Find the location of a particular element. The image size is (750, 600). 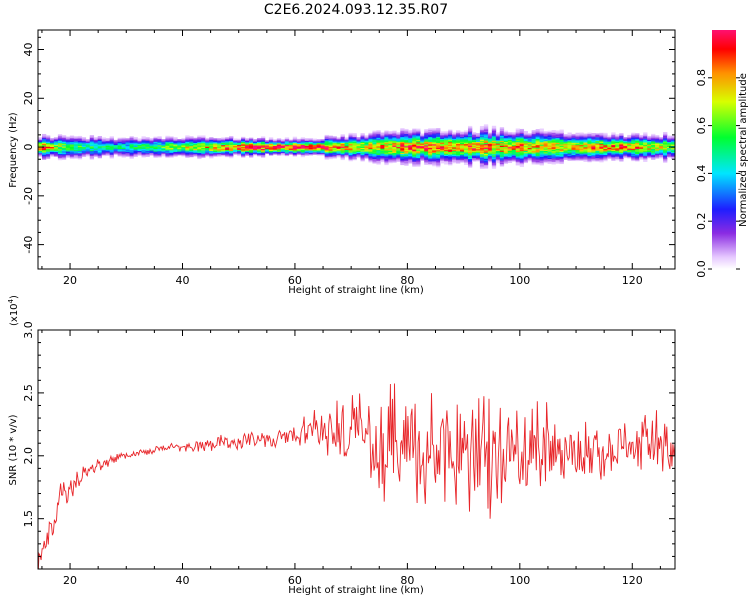

x-tick-label: 40 is located at coordinates (182, 280).